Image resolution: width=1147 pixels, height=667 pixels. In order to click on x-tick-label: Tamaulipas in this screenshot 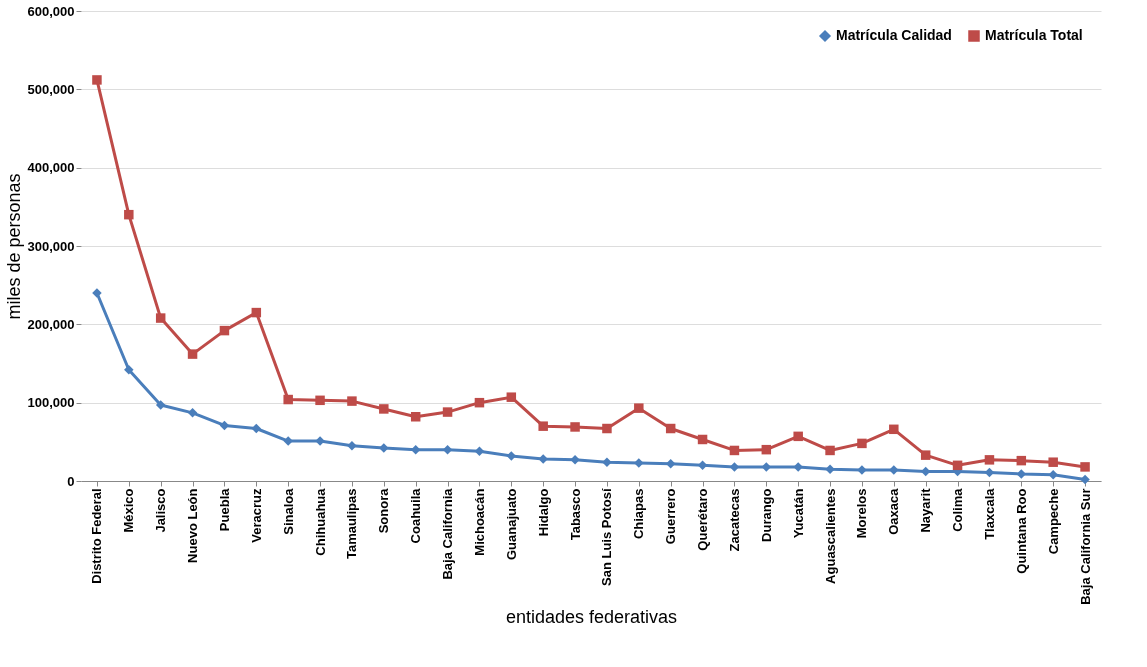, I will do `click(352, 524)`.